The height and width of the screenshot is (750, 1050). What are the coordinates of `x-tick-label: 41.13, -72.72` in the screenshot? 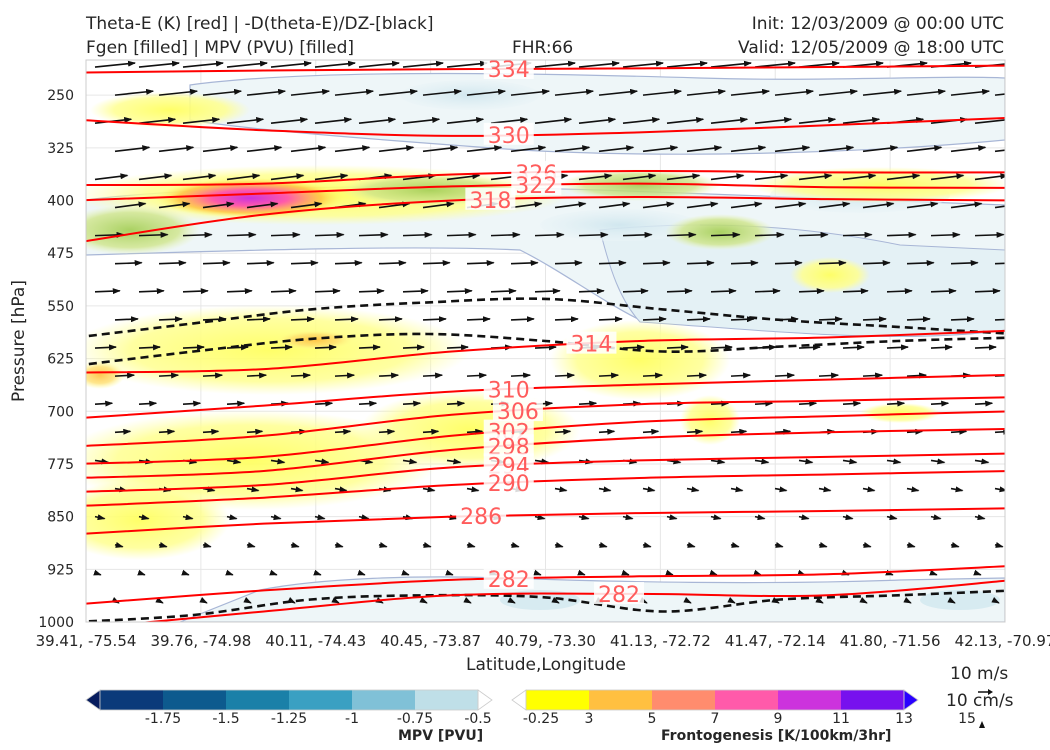 It's located at (660, 641).